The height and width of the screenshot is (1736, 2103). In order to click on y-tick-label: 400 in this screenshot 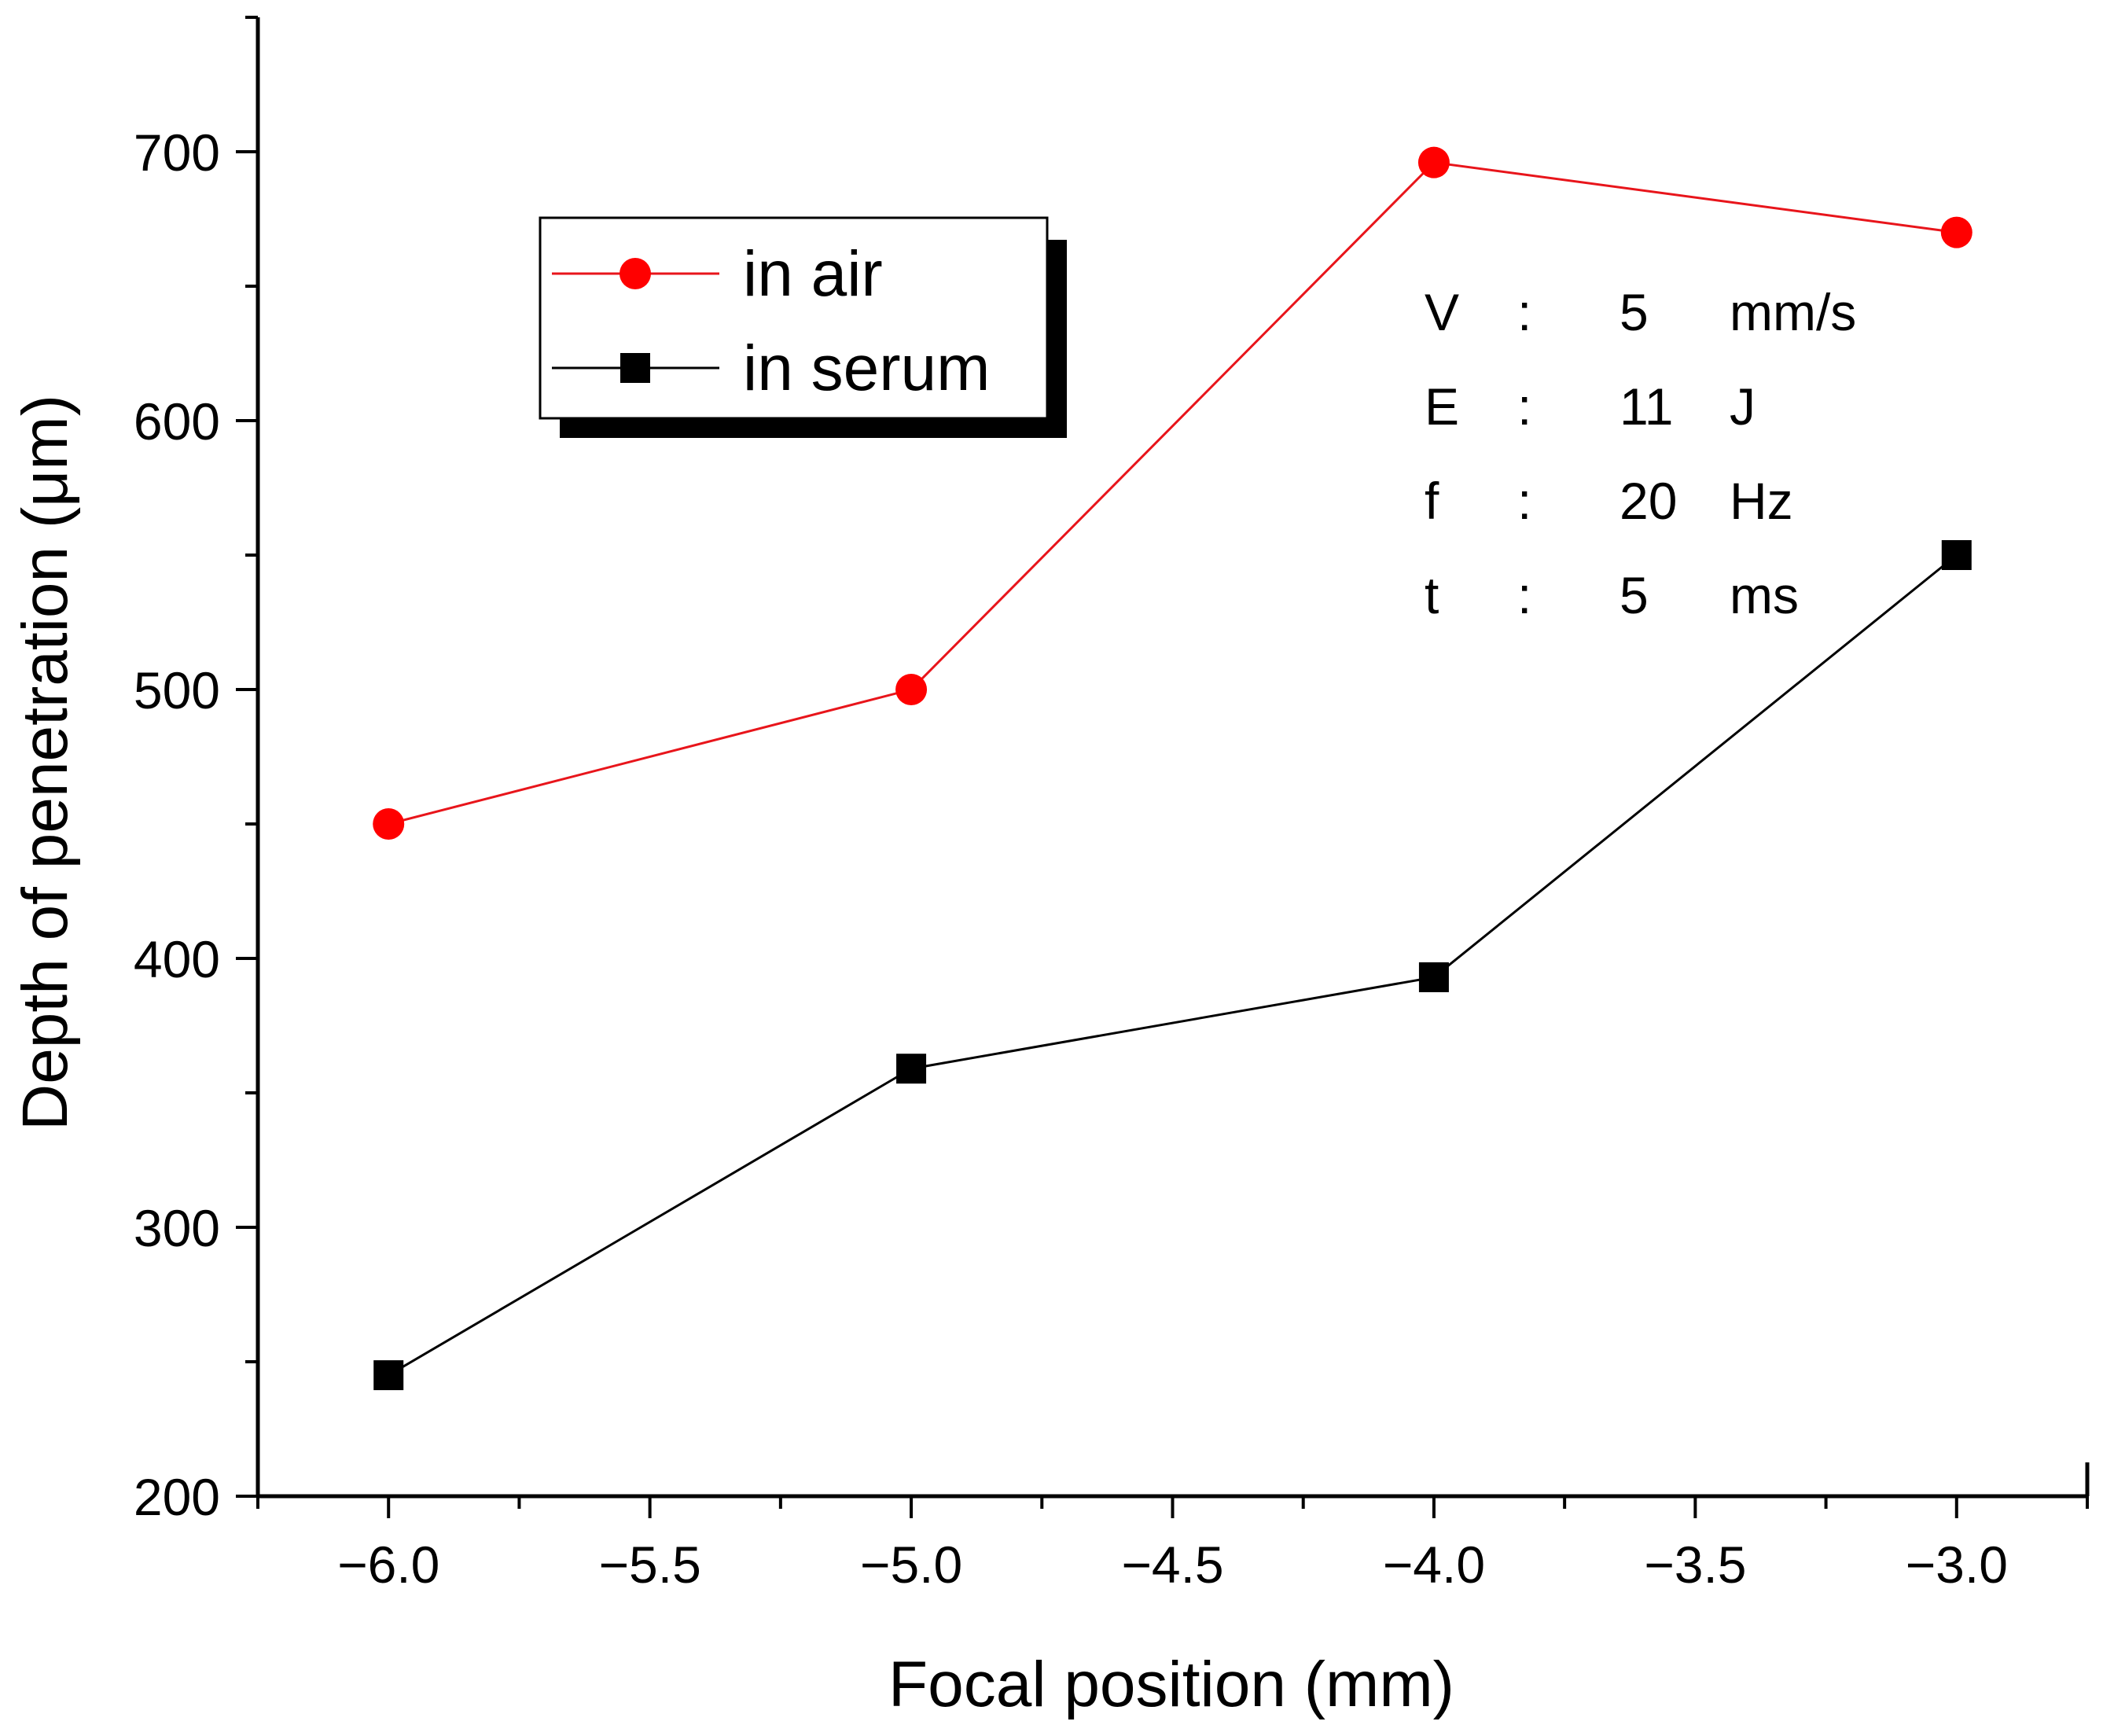, I will do `click(177, 959)`.